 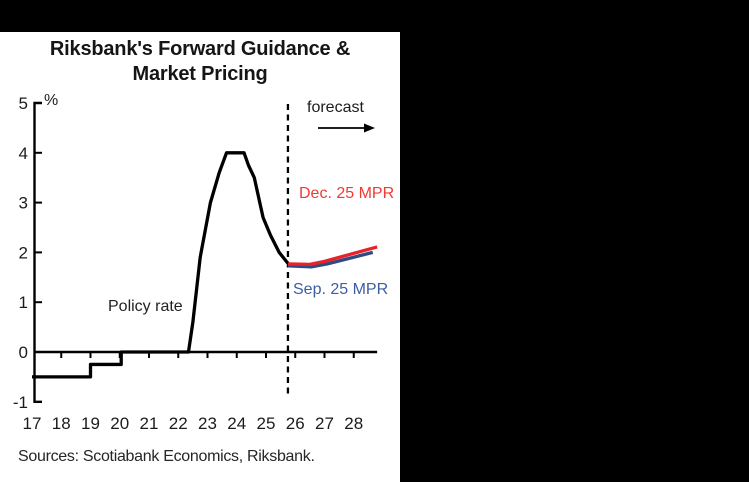 What do you see at coordinates (90, 423) in the screenshot?
I see `x-tick-label: 19` at bounding box center [90, 423].